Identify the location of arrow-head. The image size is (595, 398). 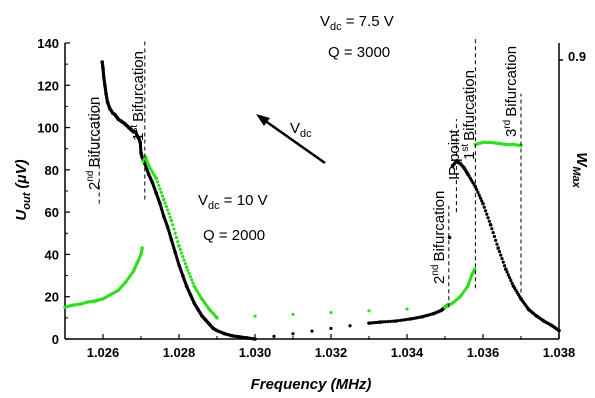
(263, 120).